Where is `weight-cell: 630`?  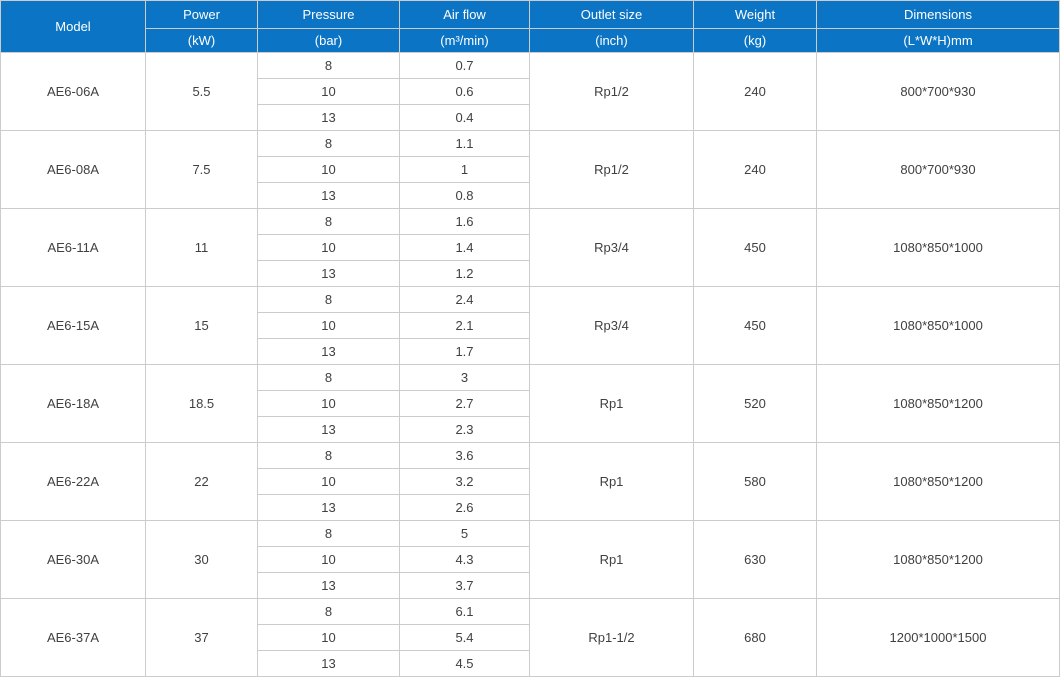 weight-cell: 630 is located at coordinates (755, 559).